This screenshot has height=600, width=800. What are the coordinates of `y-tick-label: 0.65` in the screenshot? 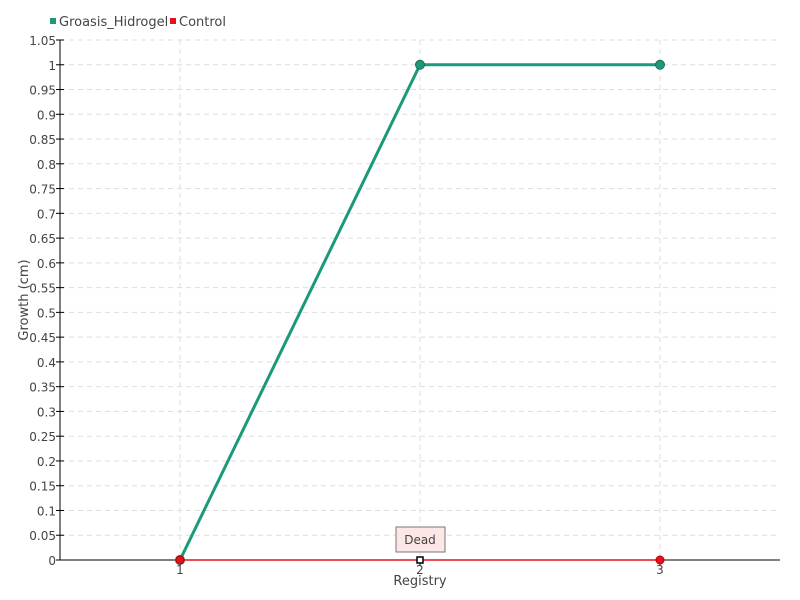 It's located at (42, 239).